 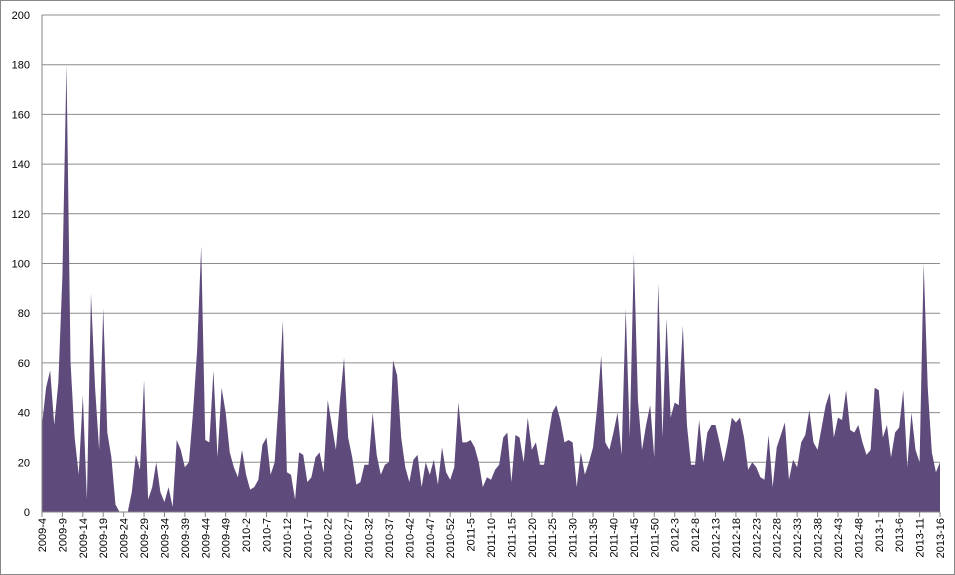 I want to click on x-tick-label: 2009-14, so click(x=84, y=538).